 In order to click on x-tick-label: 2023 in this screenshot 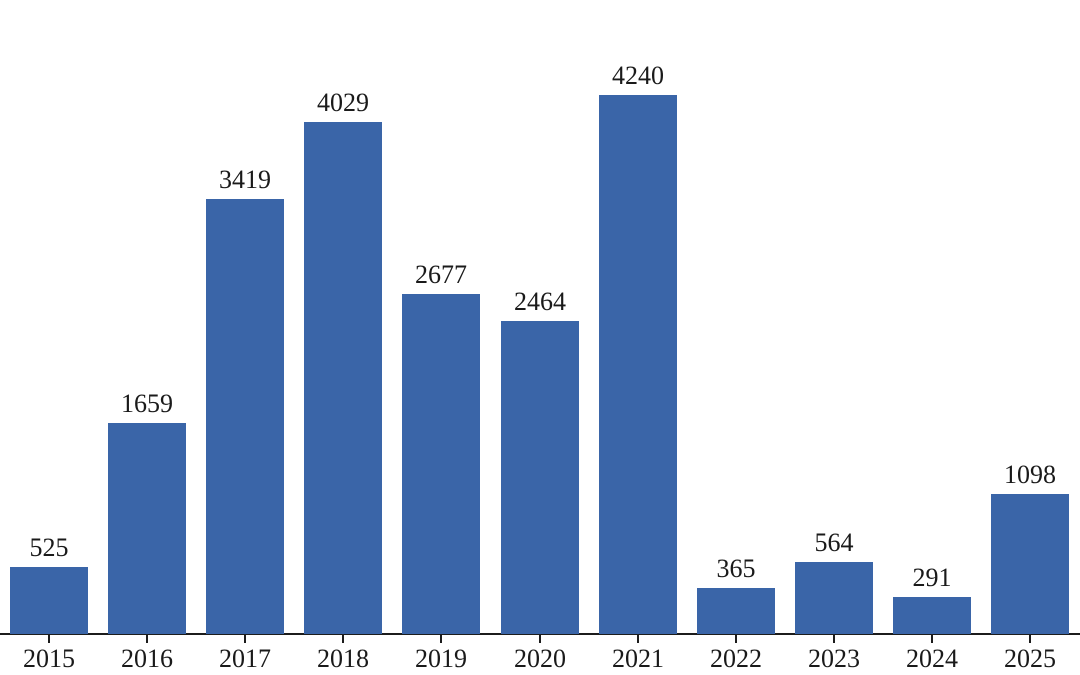, I will do `click(834, 658)`.